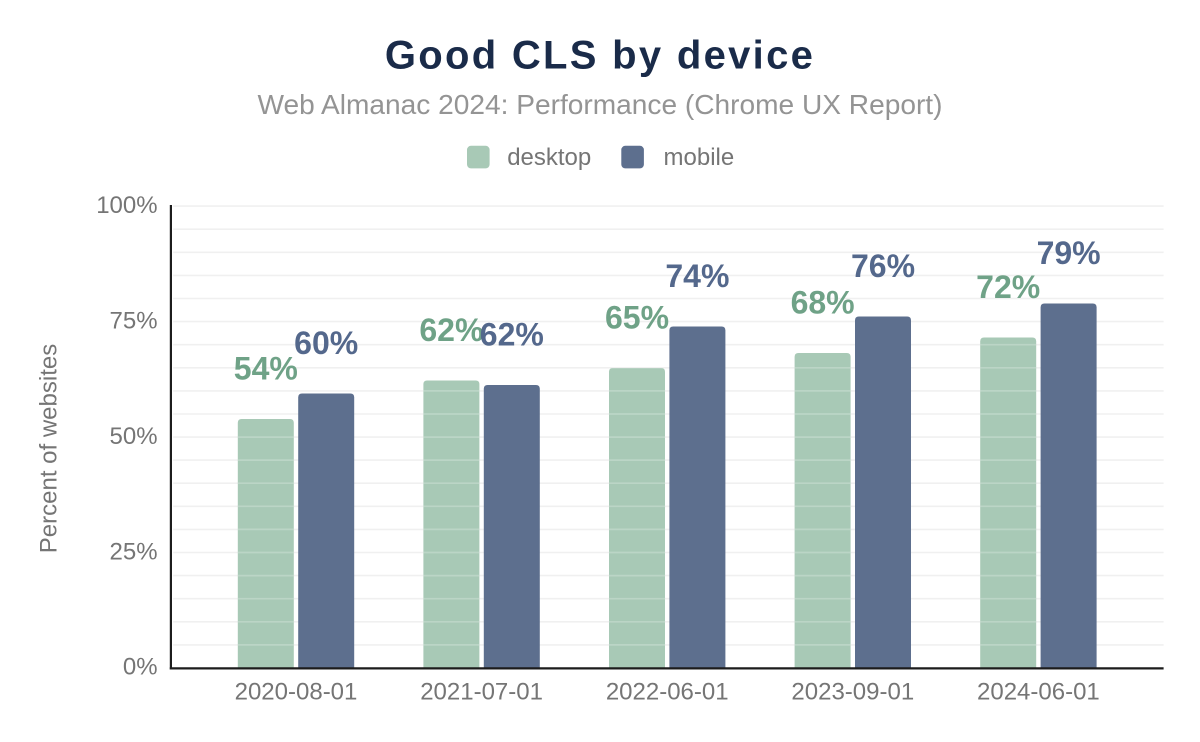 Image resolution: width=1200 pixels, height=742 pixels. Describe the element at coordinates (823, 303) in the screenshot. I see `svg-text: 68%` at that location.